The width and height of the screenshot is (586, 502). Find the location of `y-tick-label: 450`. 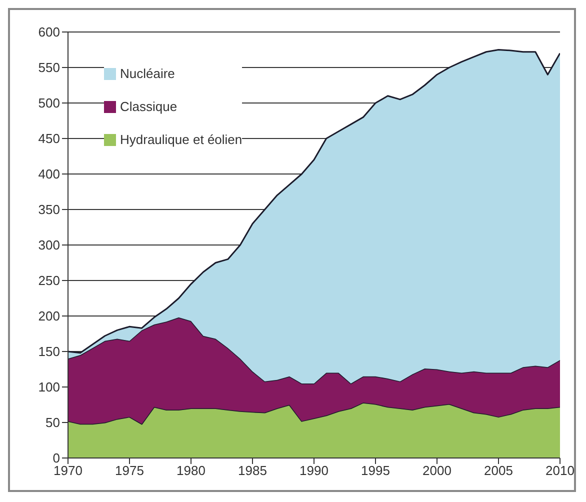

y-tick-label: 450 is located at coordinates (49, 138).